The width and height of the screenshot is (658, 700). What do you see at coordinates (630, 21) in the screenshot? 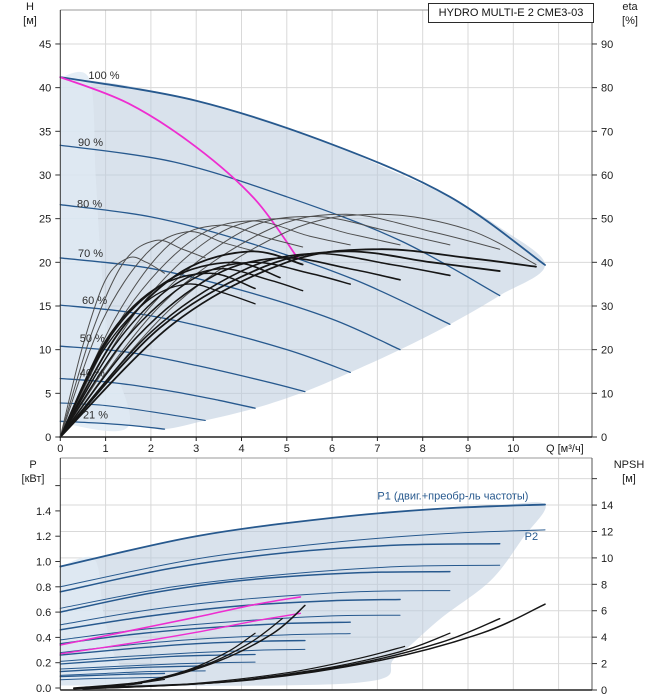
I see `y-right-axis-unit-label: [%]` at bounding box center [630, 21].